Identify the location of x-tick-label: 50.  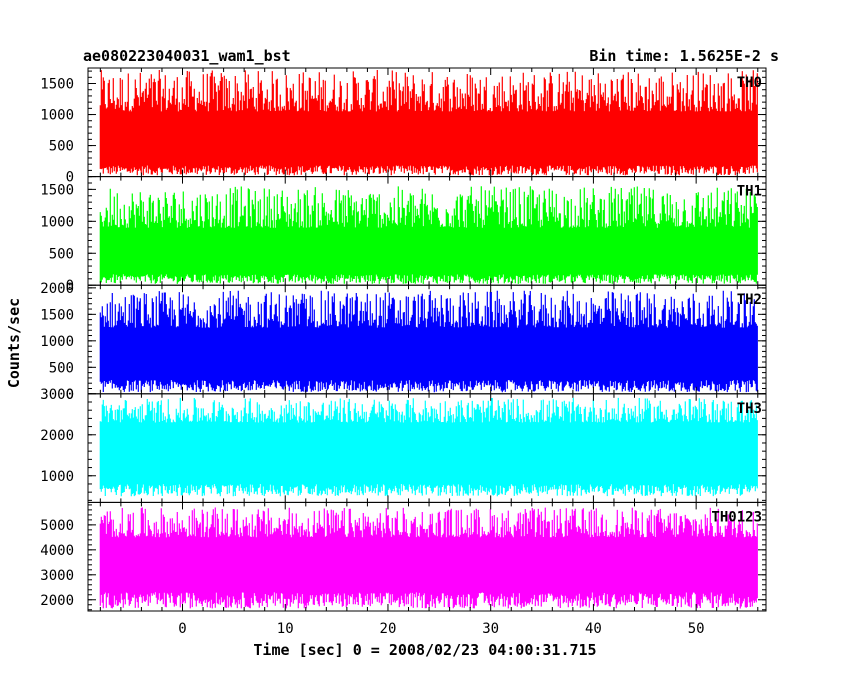
(696, 629).